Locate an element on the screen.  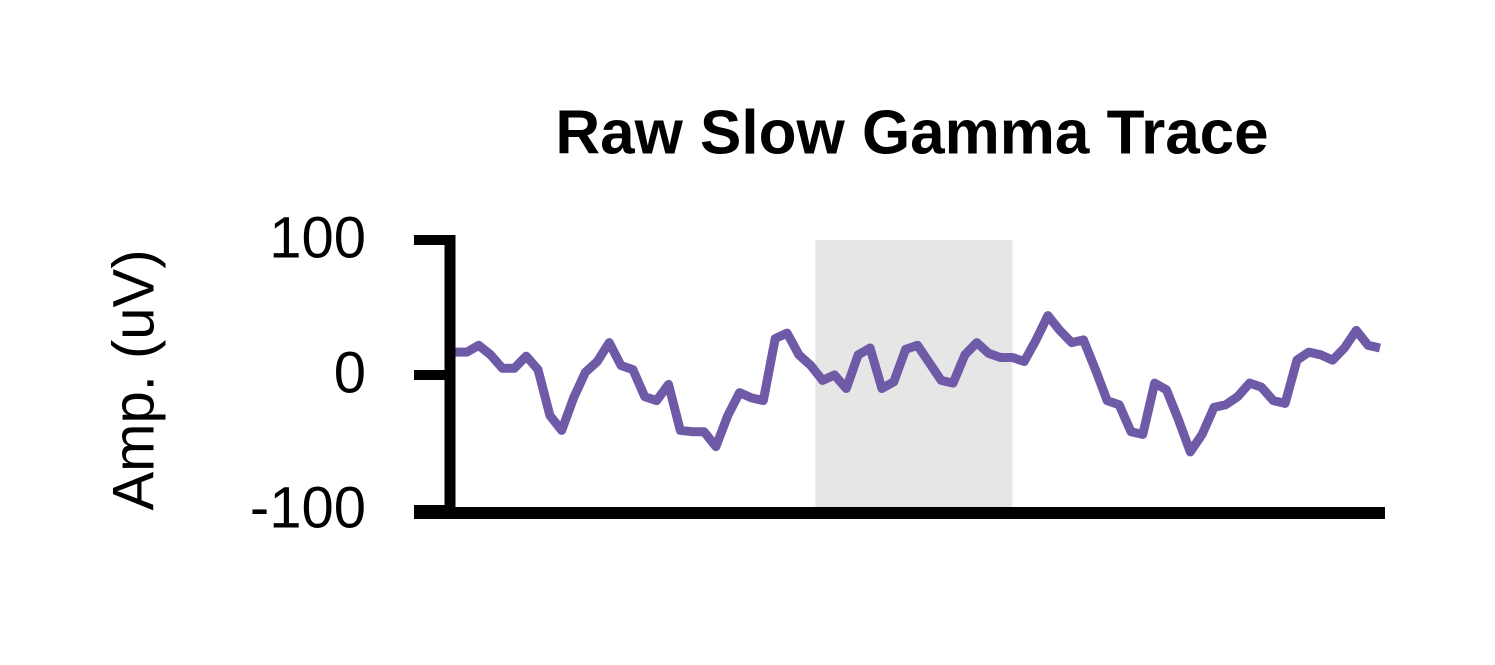
trace-line is located at coordinates (918, 384).